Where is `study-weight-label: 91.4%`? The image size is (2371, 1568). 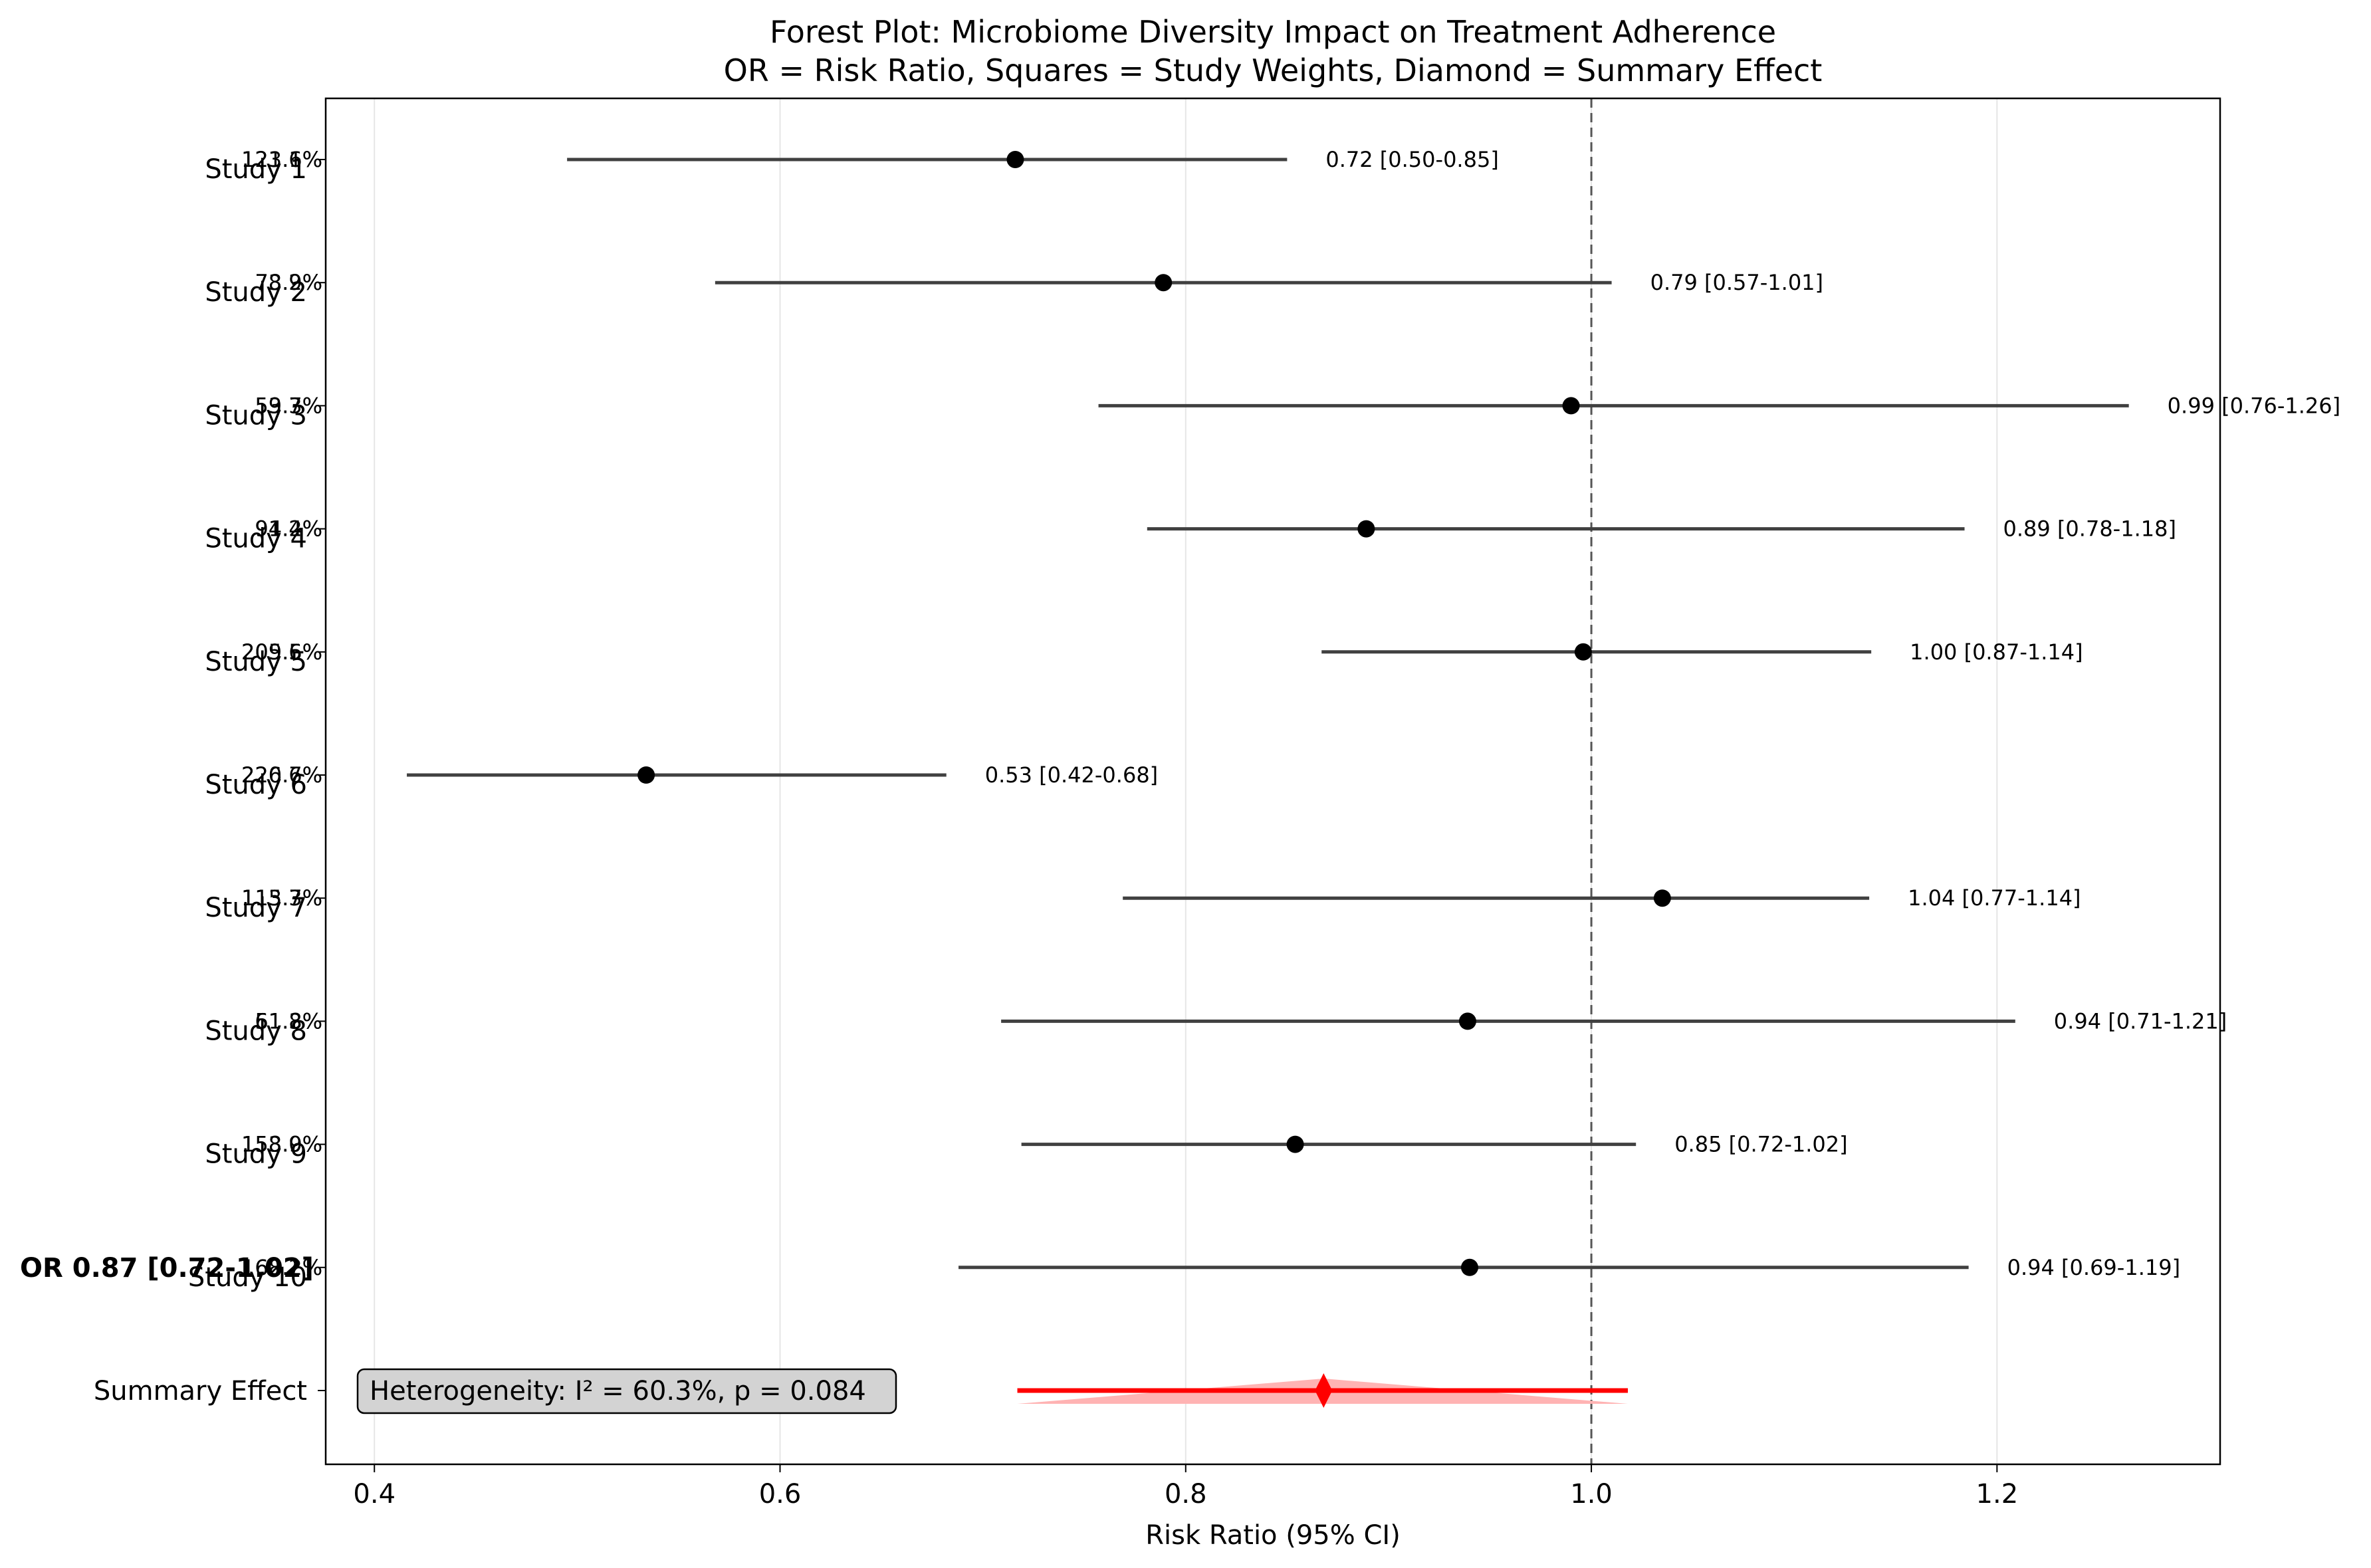 study-weight-label: 91.4% is located at coordinates (288, 529).